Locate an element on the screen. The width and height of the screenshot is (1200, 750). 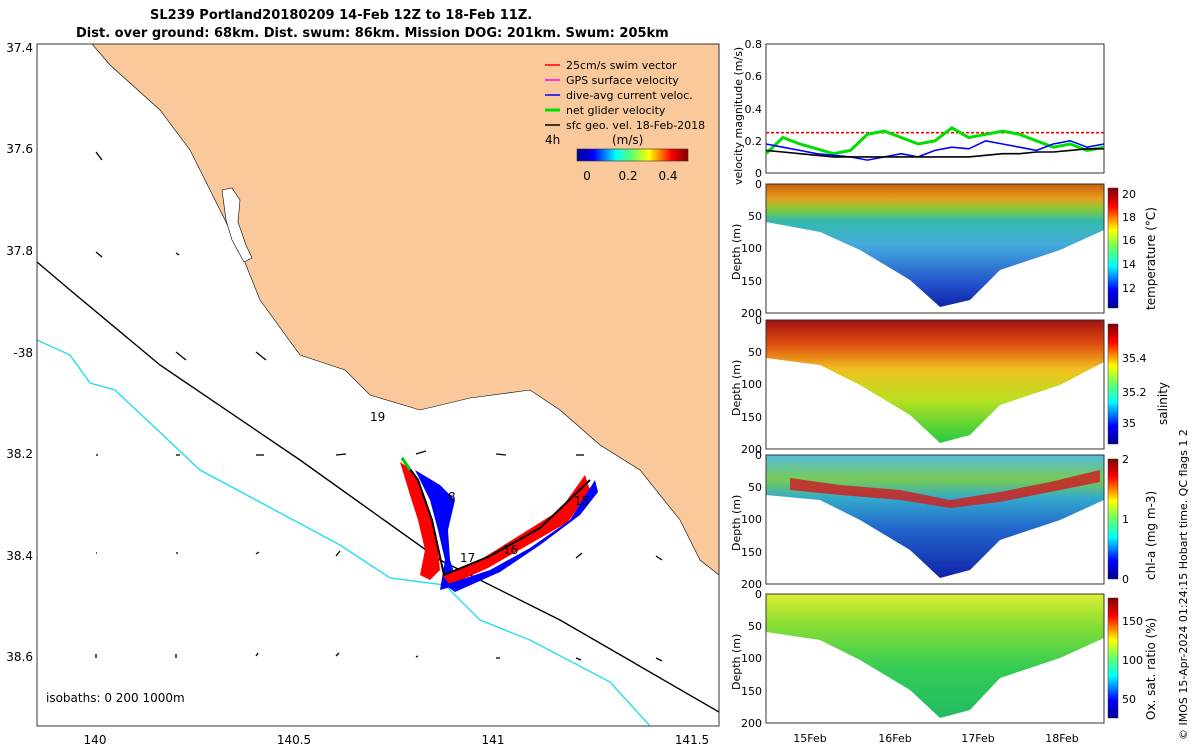
sal-frame is located at coordinates (935, 384).